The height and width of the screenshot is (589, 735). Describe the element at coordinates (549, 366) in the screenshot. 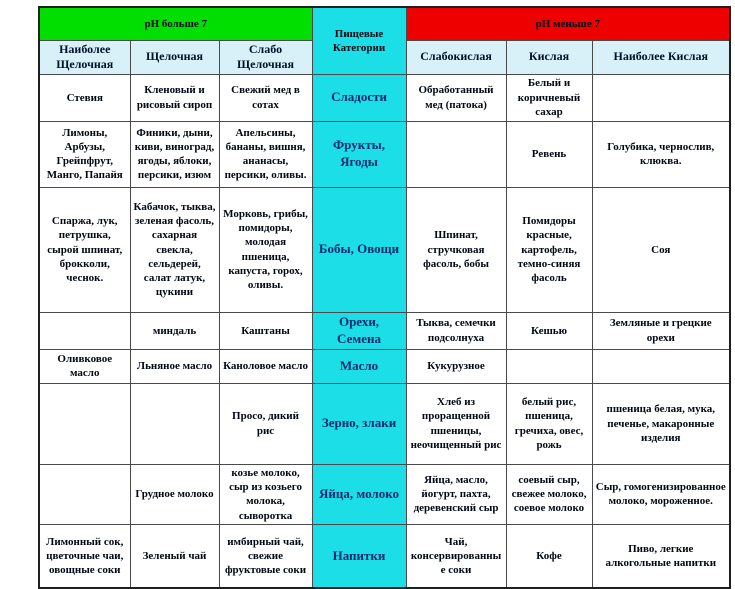

I see `cell-oil-acidic` at that location.